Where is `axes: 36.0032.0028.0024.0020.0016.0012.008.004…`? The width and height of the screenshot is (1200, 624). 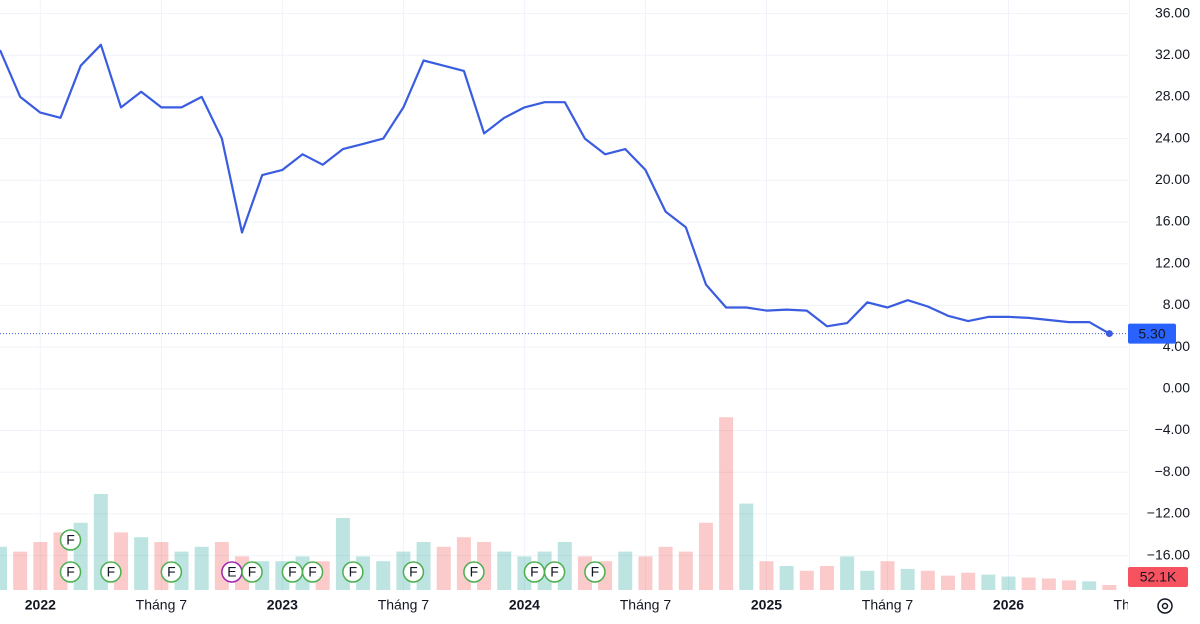
axes: 36.0032.0028.0024.0020.0016.0012.008.004… is located at coordinates (1159, 295).